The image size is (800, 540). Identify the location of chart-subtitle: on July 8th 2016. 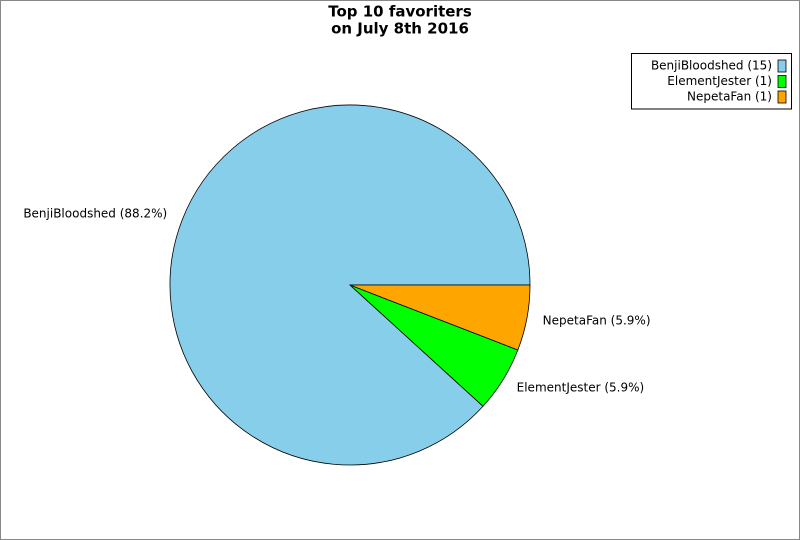
(400, 29).